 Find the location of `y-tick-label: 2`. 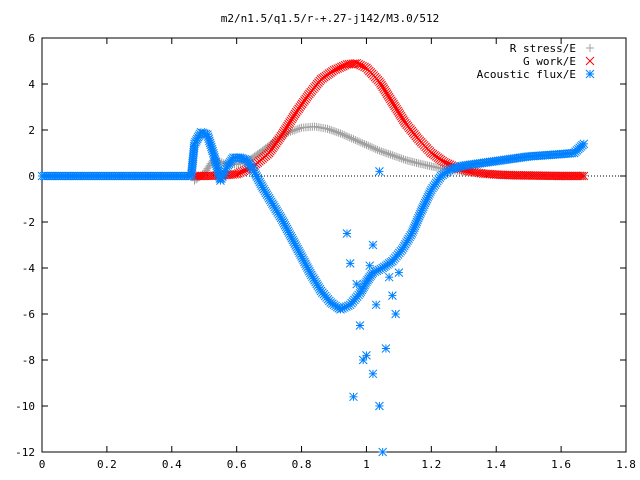

y-tick-label: 2 is located at coordinates (31, 130).